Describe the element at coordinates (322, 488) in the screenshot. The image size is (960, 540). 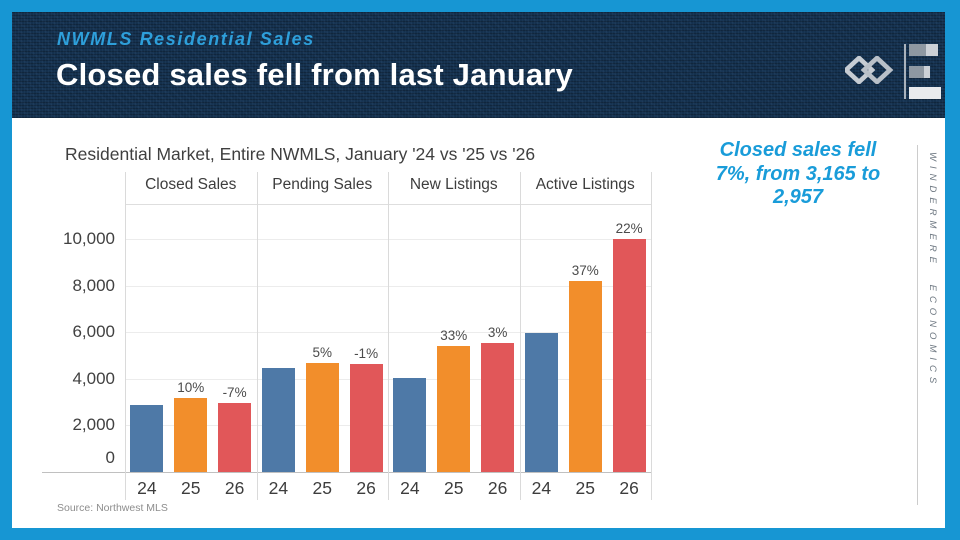
I see `x-tick-pending-sales-25: 25` at that location.